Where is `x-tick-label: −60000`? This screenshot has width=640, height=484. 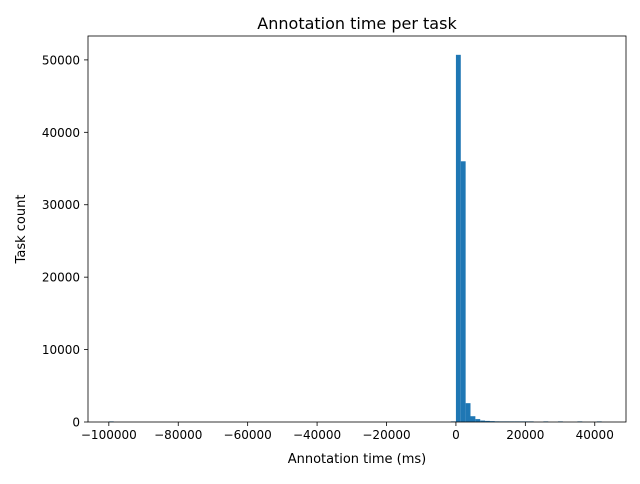
x-tick-label: −60000 is located at coordinates (248, 435).